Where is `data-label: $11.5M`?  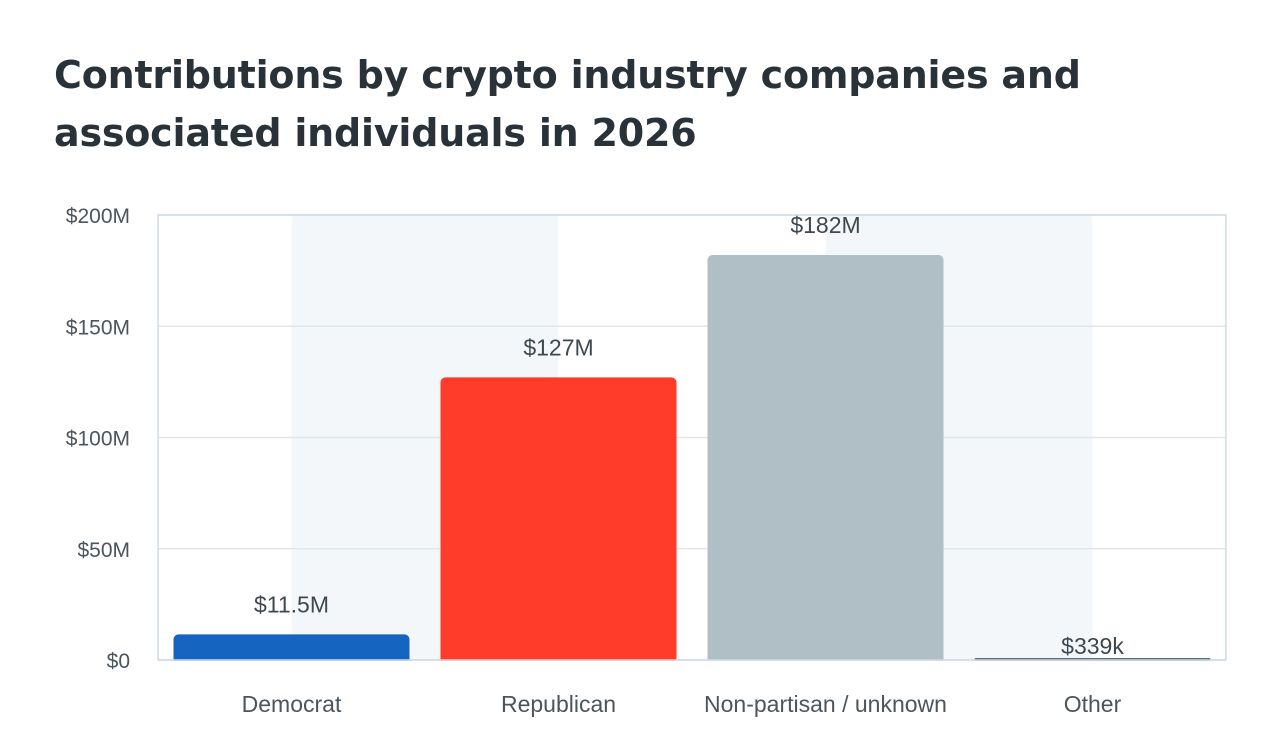
data-label: $11.5M is located at coordinates (291, 604).